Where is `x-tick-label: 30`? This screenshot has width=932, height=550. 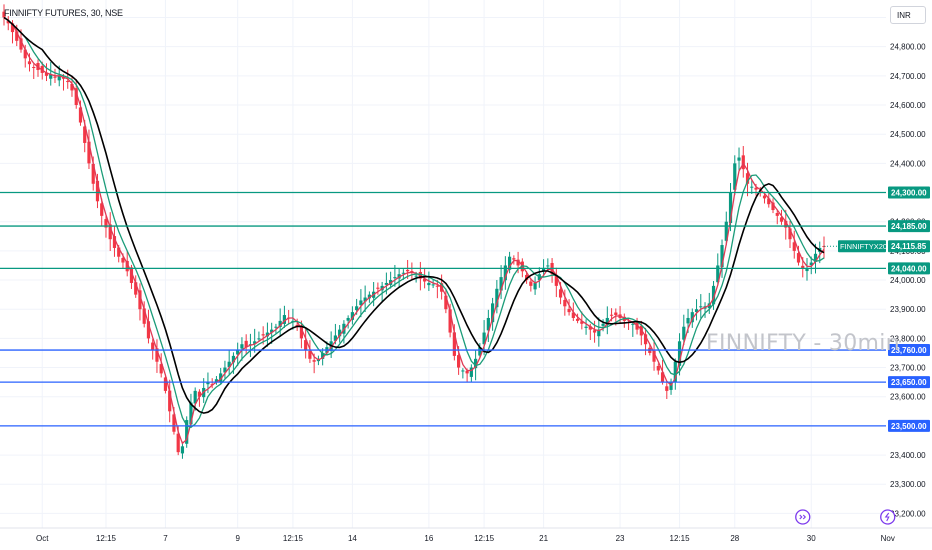
x-tick-label: 30 is located at coordinates (811, 538).